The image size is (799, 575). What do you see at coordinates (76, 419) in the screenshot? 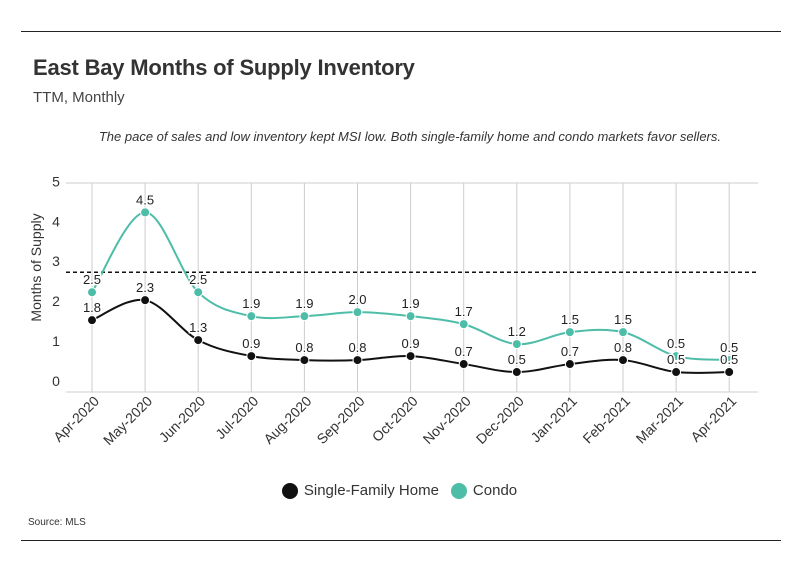
I see `x-tick-label: Apr-2020` at bounding box center [76, 419].